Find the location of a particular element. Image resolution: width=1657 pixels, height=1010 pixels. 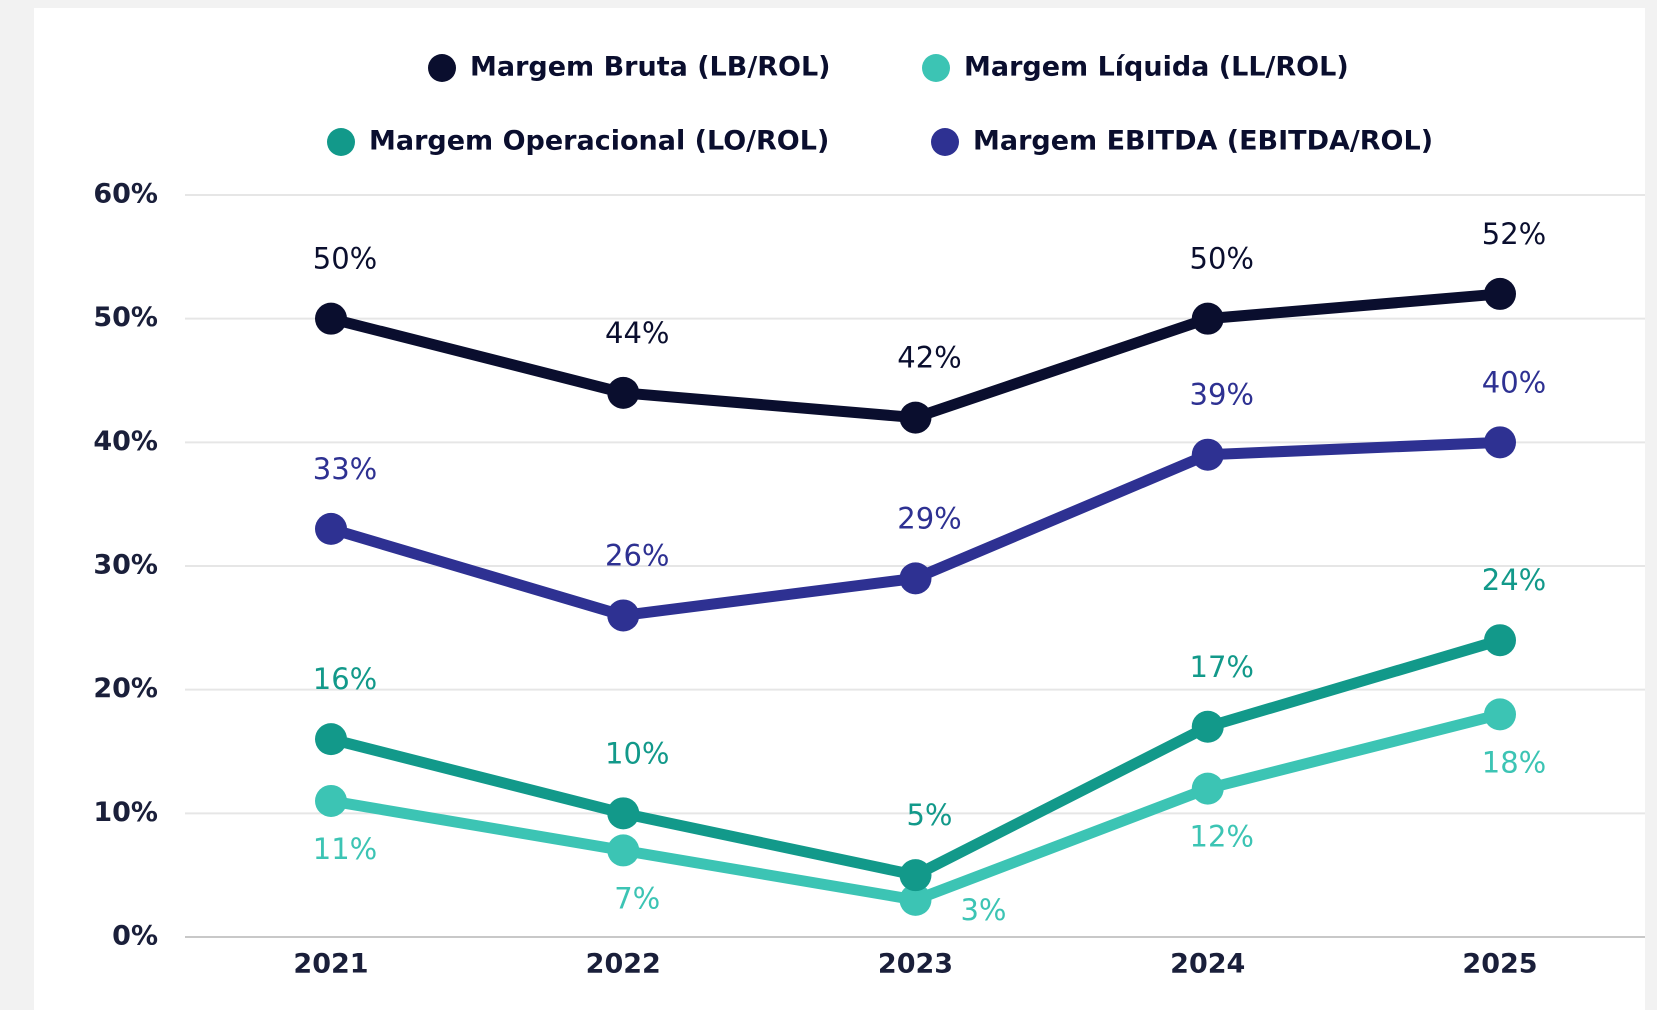

value-label: 42% is located at coordinates (929, 358).